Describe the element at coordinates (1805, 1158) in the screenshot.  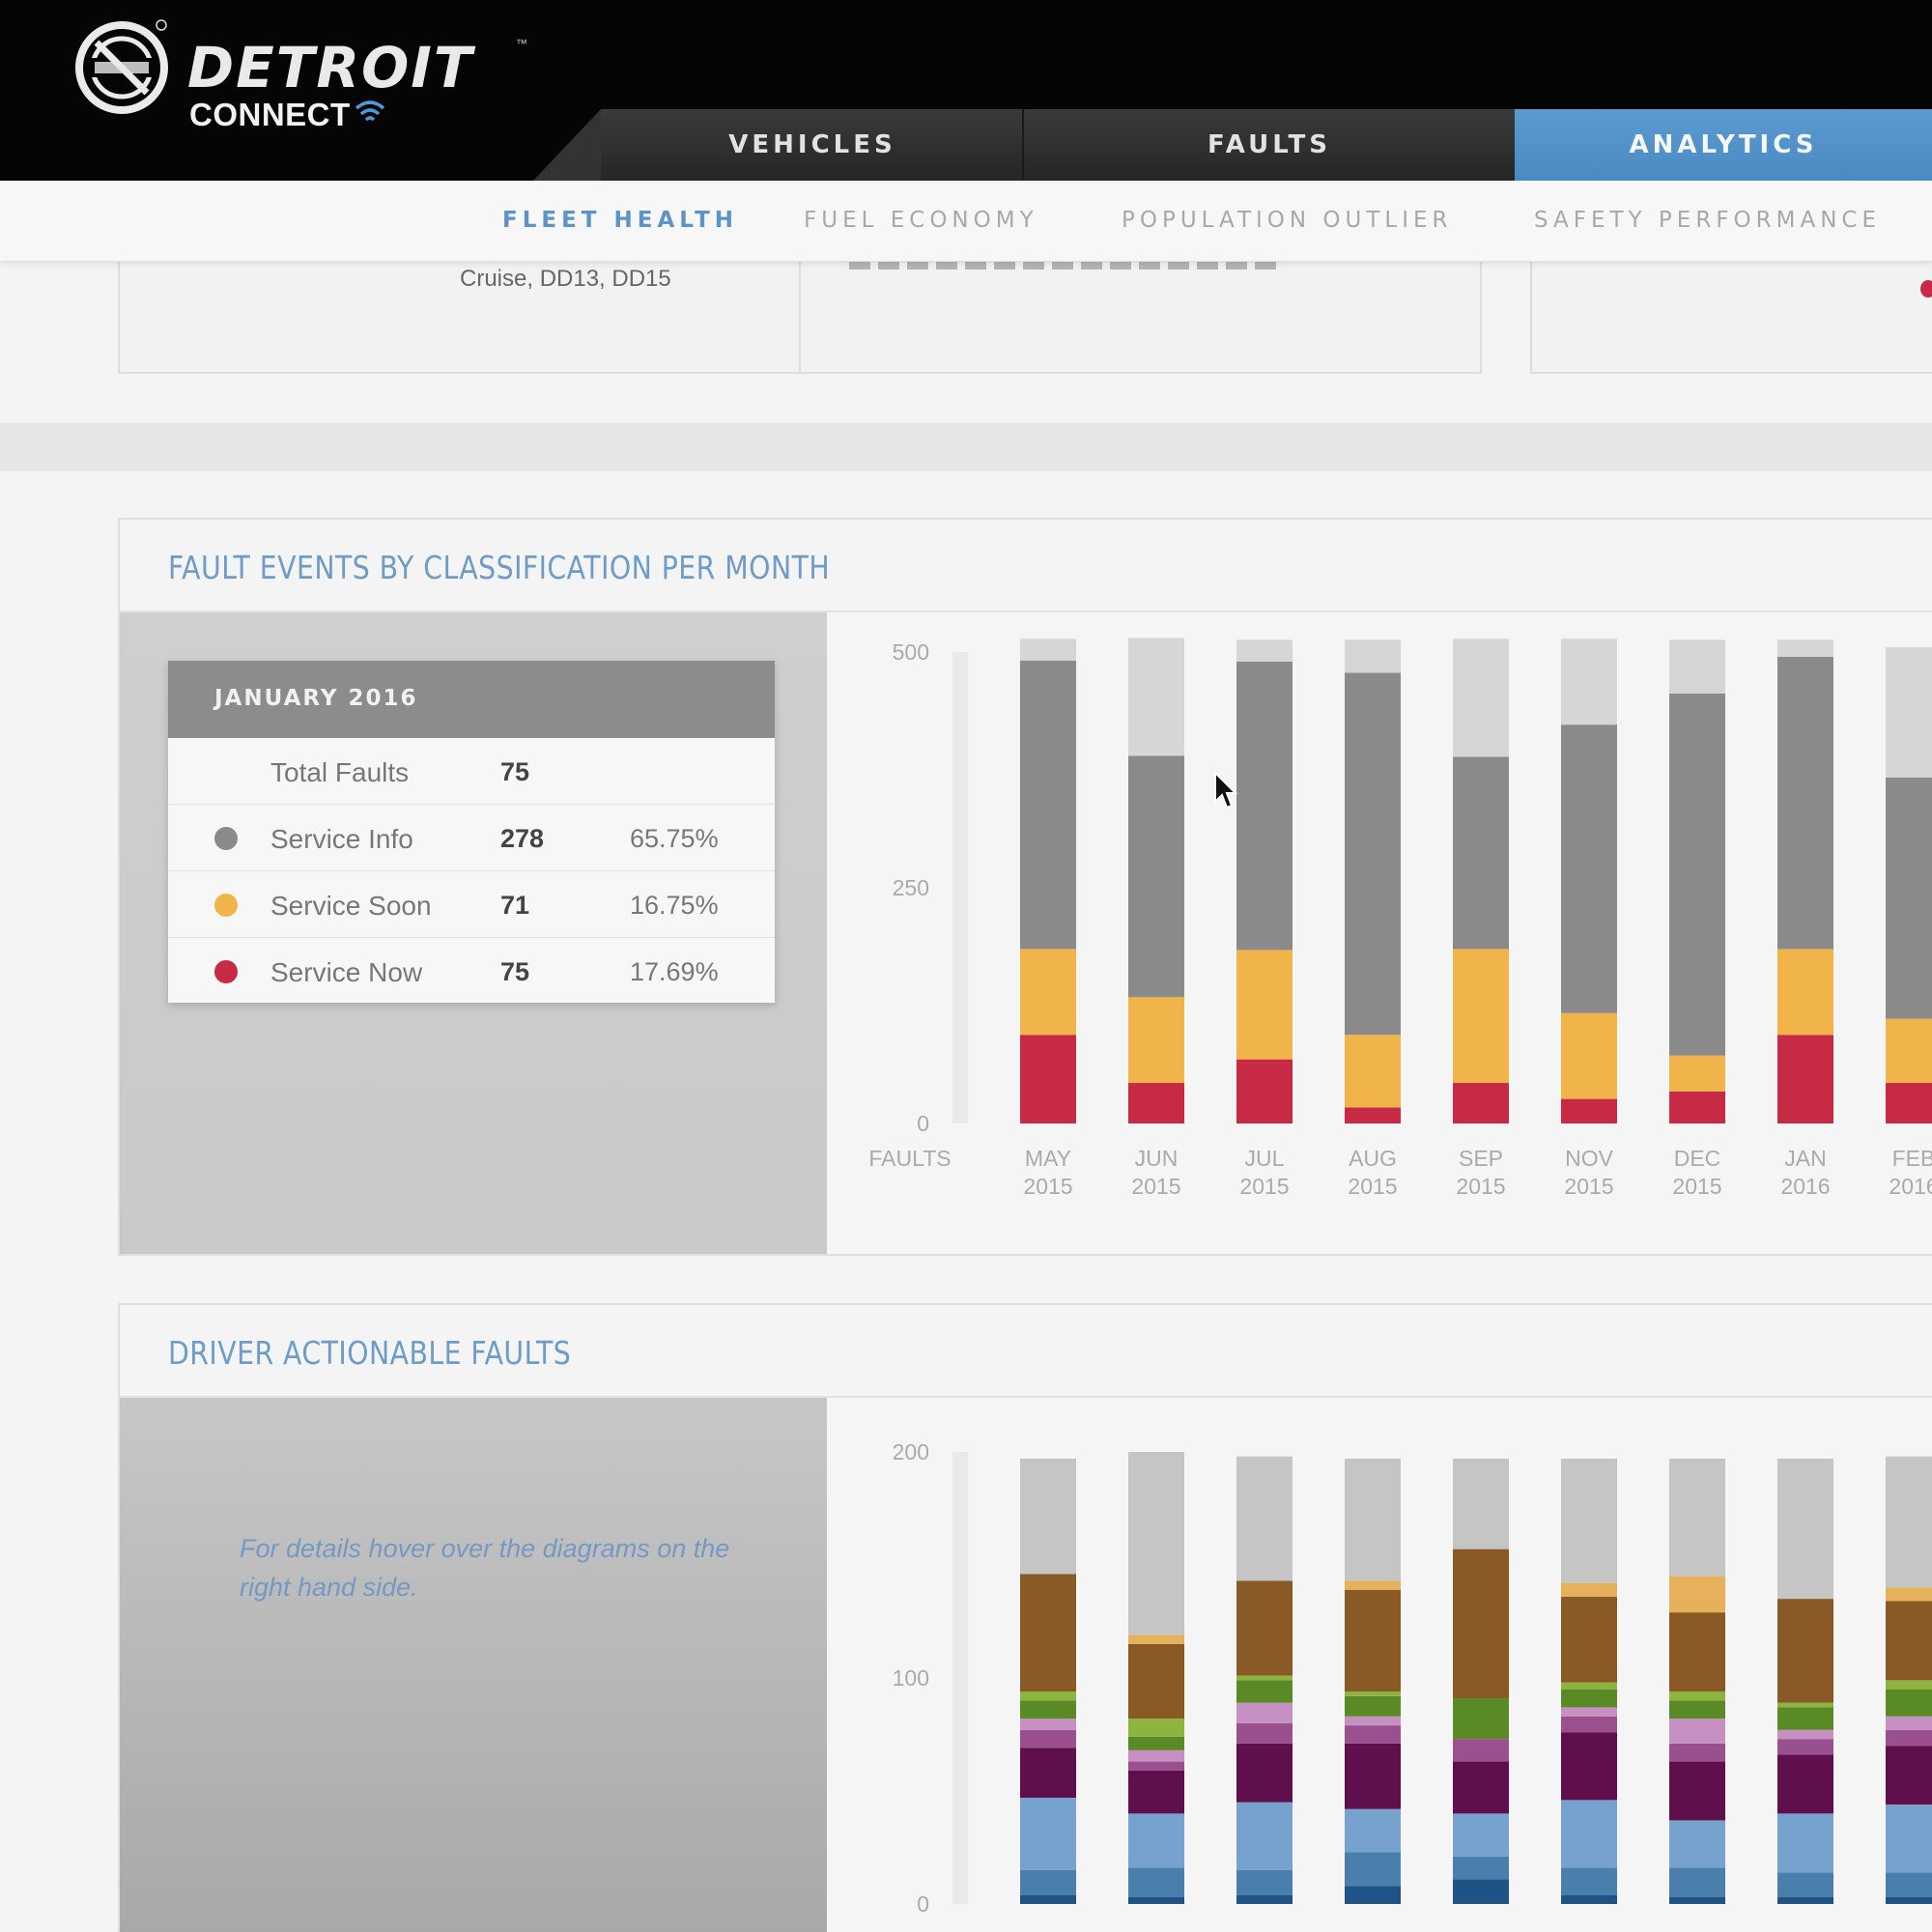
I see `x-category-month: JAN` at that location.